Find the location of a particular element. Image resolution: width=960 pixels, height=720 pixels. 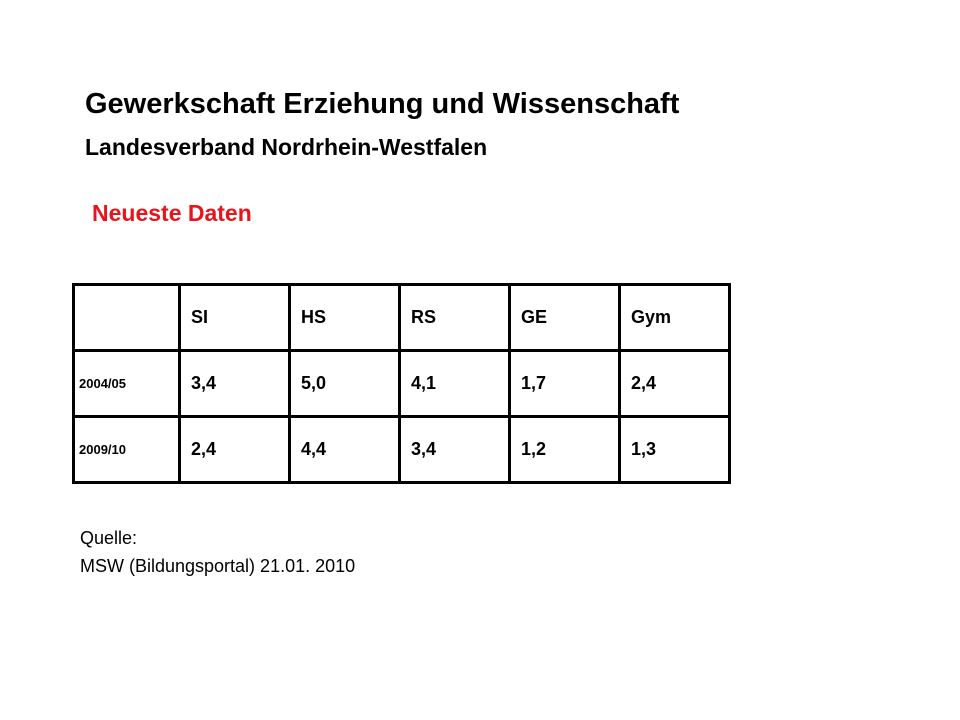

cell: 4,1 is located at coordinates (454, 383).